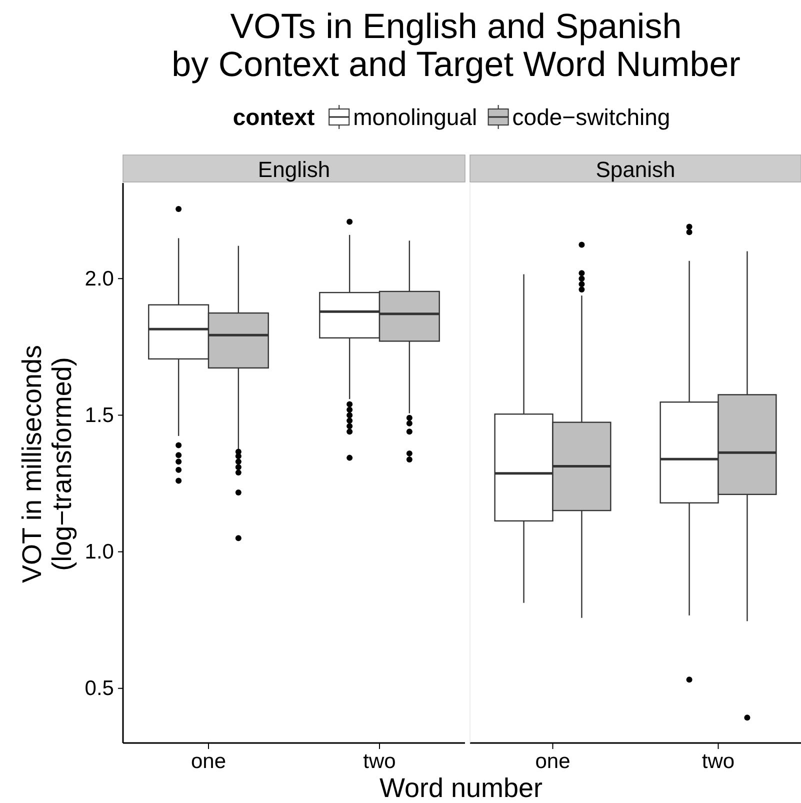 The image size is (801, 803). Describe the element at coordinates (274, 117) in the screenshot. I see `legend-title: context` at that location.